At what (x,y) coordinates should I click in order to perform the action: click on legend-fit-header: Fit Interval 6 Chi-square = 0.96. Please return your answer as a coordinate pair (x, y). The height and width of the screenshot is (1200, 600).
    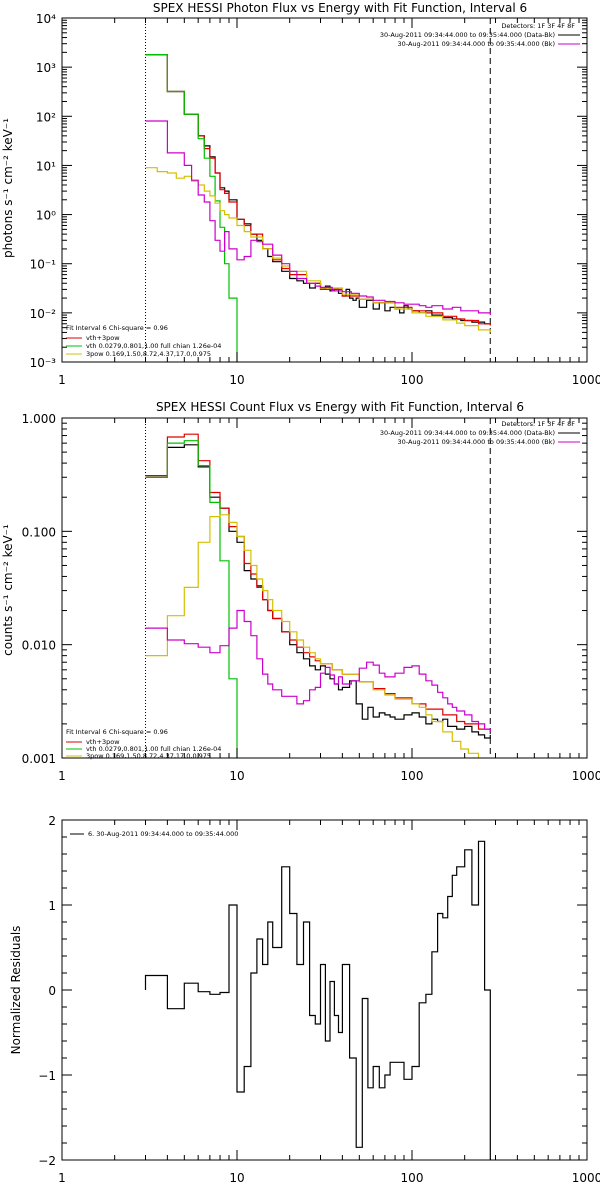
    Looking at the image, I should click on (117, 328).